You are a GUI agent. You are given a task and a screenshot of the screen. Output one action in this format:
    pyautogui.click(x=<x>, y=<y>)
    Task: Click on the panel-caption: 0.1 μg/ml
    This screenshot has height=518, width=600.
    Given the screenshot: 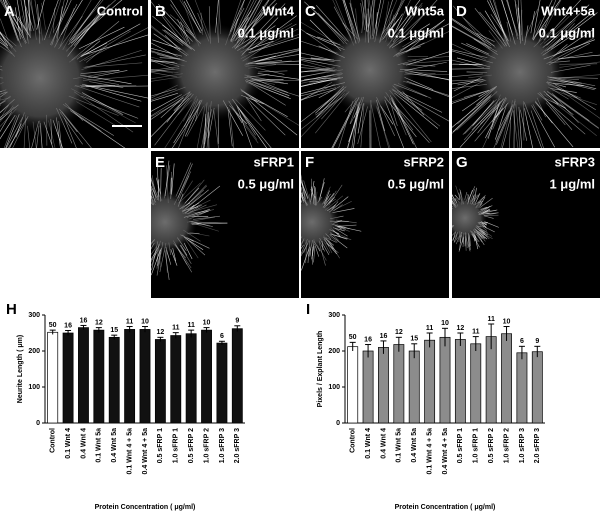 What is the action you would take?
    pyautogui.click(x=266, y=32)
    